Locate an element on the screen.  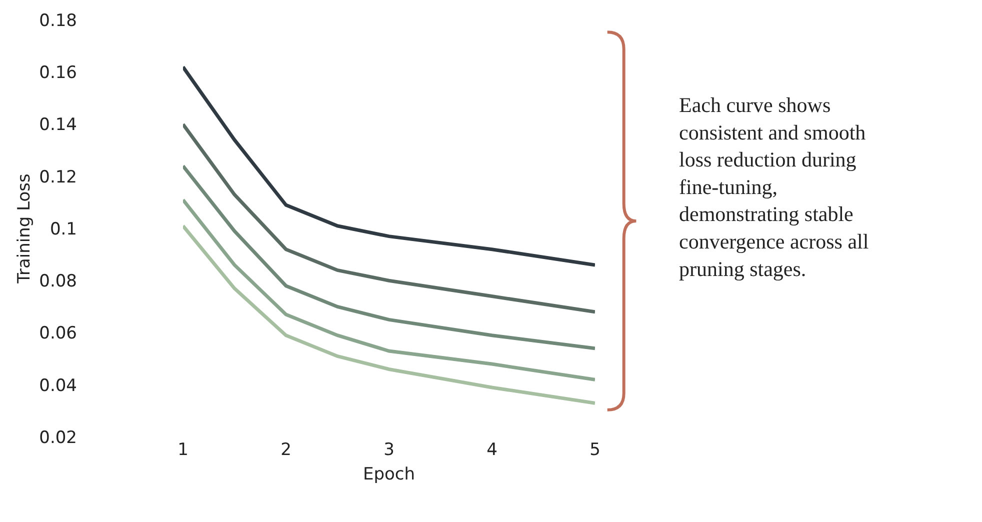
text: Each curve shows consistent and smooth loss reduction during fine-tuning, demonstrating stable convergence across all pruning stages. is located at coordinates (774, 187).